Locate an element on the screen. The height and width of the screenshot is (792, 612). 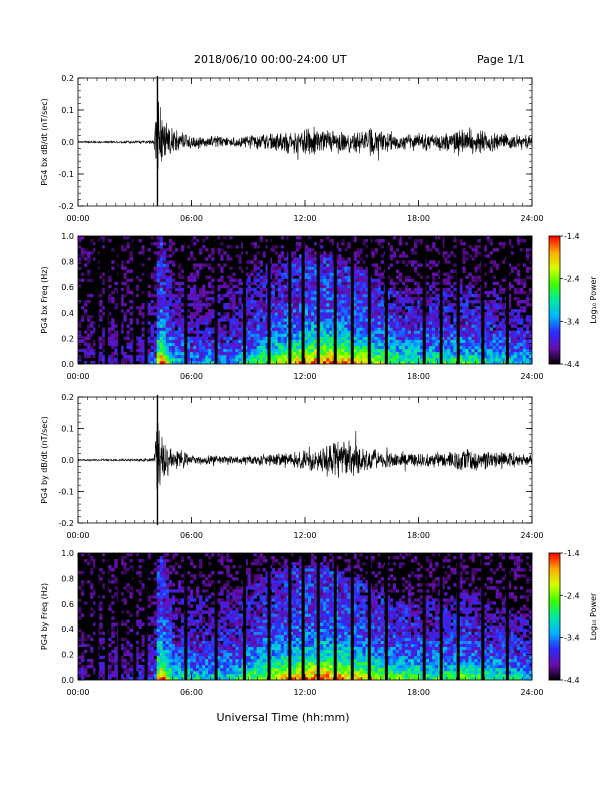
x-tick-label: 24:00 is located at coordinates (531, 535).